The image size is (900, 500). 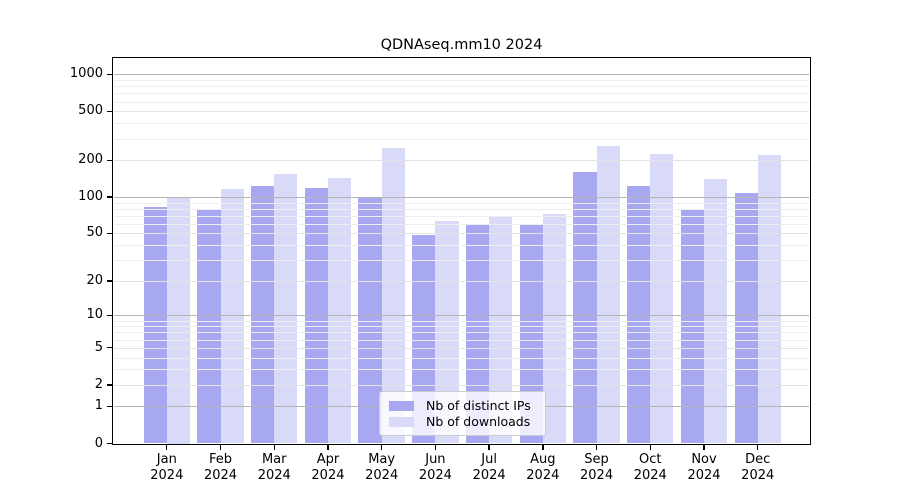 I want to click on y-tick-label: 20, so click(x=94, y=280).